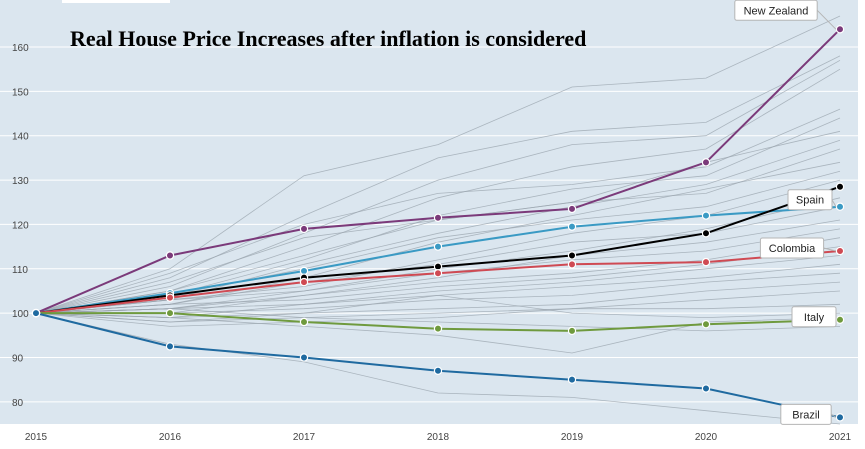 Image resolution: width=865 pixels, height=449 pixels. I want to click on y-tick-label: 80, so click(18, 403).